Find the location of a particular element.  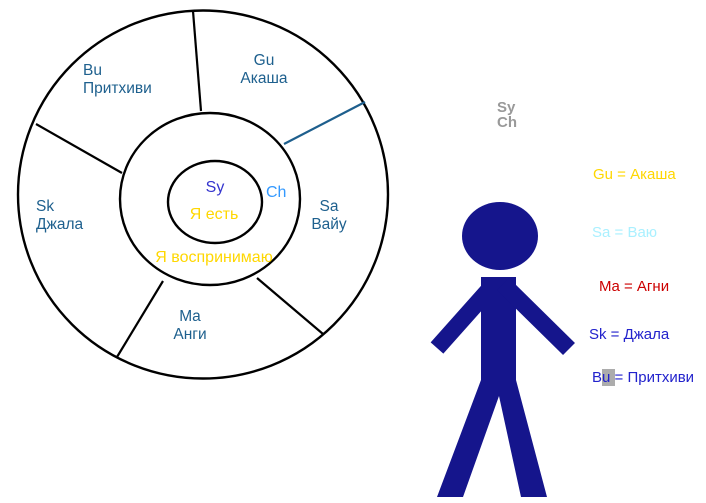

divider-upper-left is located at coordinates (79, 148).